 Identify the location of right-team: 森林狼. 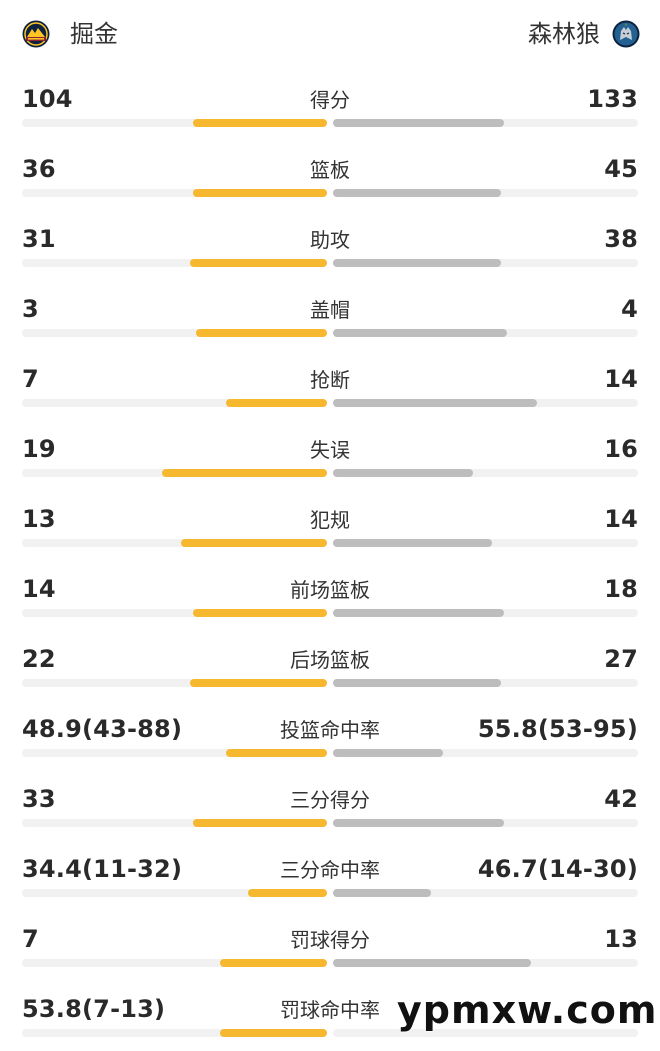
(584, 34).